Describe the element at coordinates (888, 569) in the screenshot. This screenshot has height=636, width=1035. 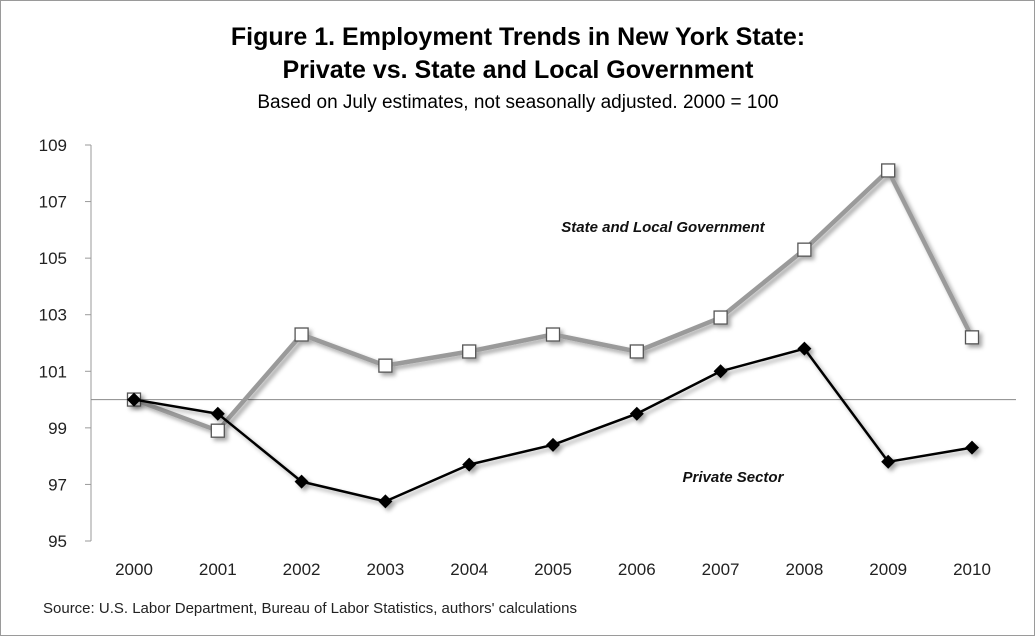
I see `x-tick-label: 2009` at that location.